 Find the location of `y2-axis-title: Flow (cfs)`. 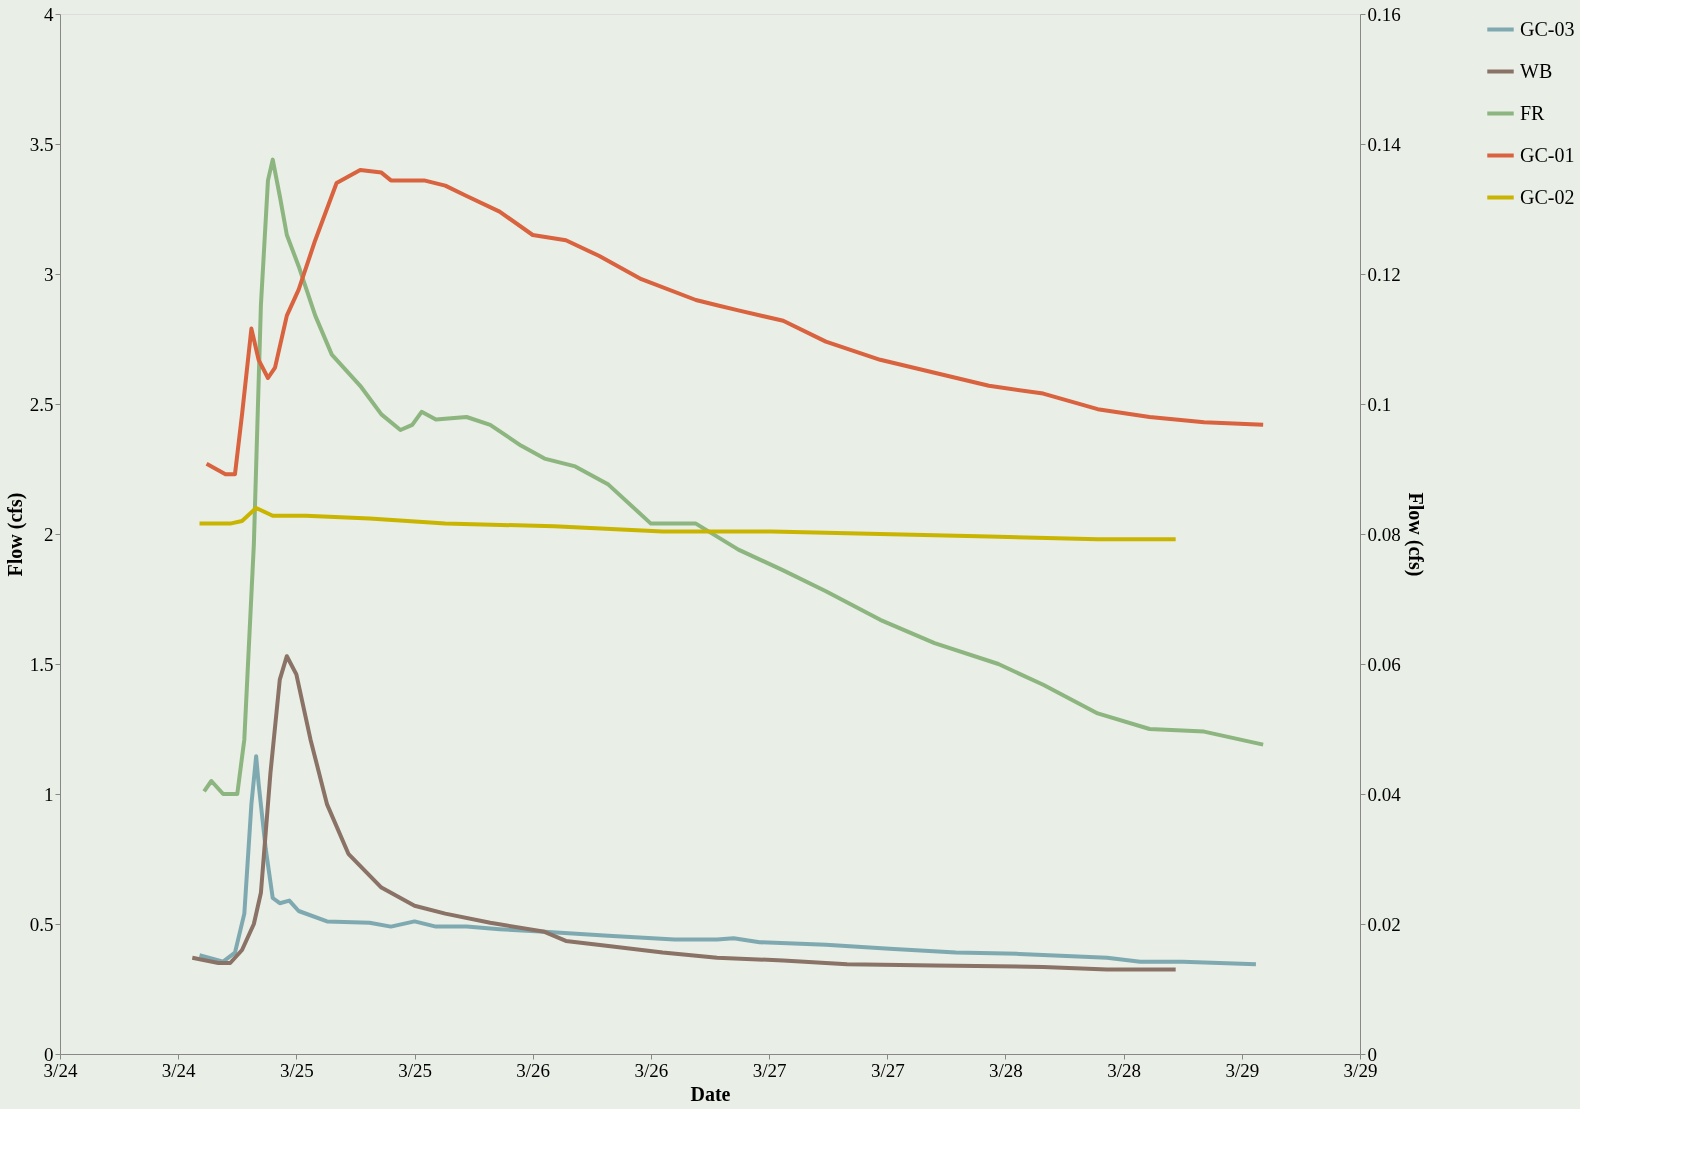

y2-axis-title: Flow (cfs) is located at coordinates (1415, 534).